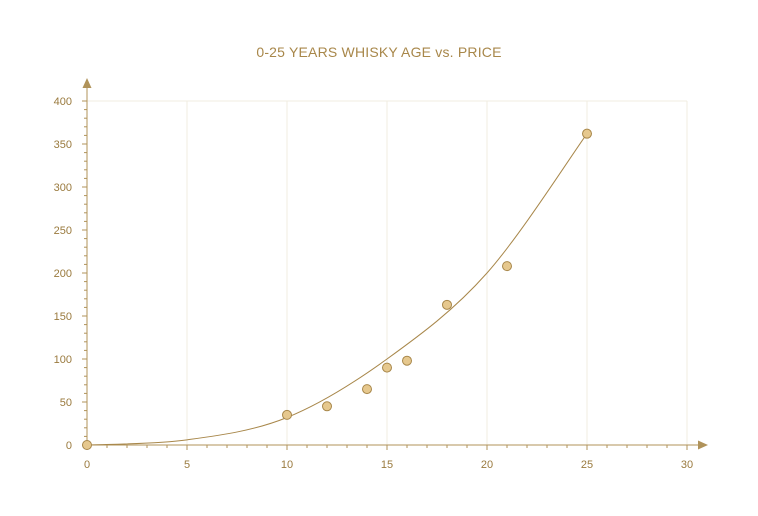  What do you see at coordinates (66, 403) in the screenshot?
I see `y-tick-label-1: 50` at bounding box center [66, 403].